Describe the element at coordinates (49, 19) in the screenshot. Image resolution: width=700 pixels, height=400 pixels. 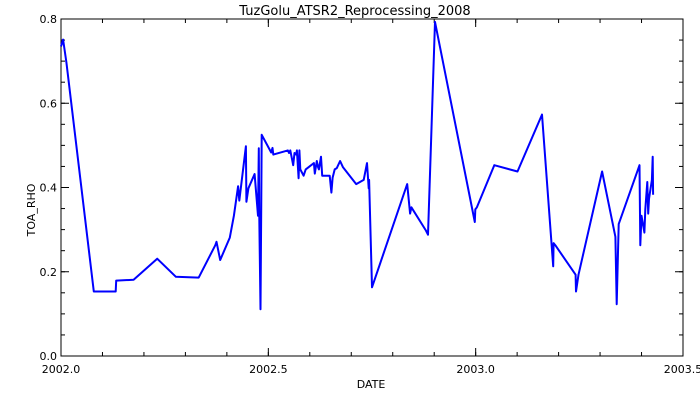
I see `y-tick-label: 0.8` at that location.